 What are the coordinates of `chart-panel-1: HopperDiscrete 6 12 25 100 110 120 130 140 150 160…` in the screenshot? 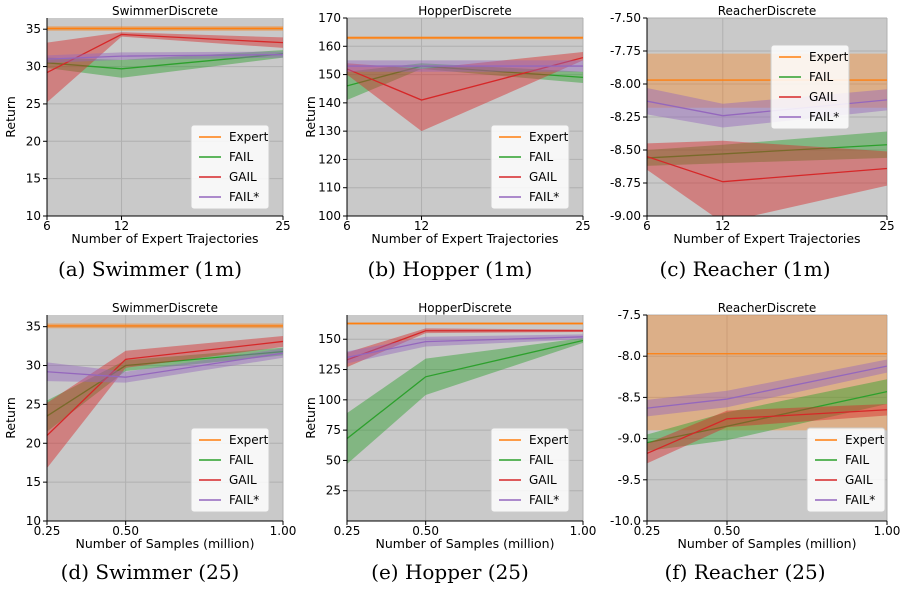 It's located at (447, 125).